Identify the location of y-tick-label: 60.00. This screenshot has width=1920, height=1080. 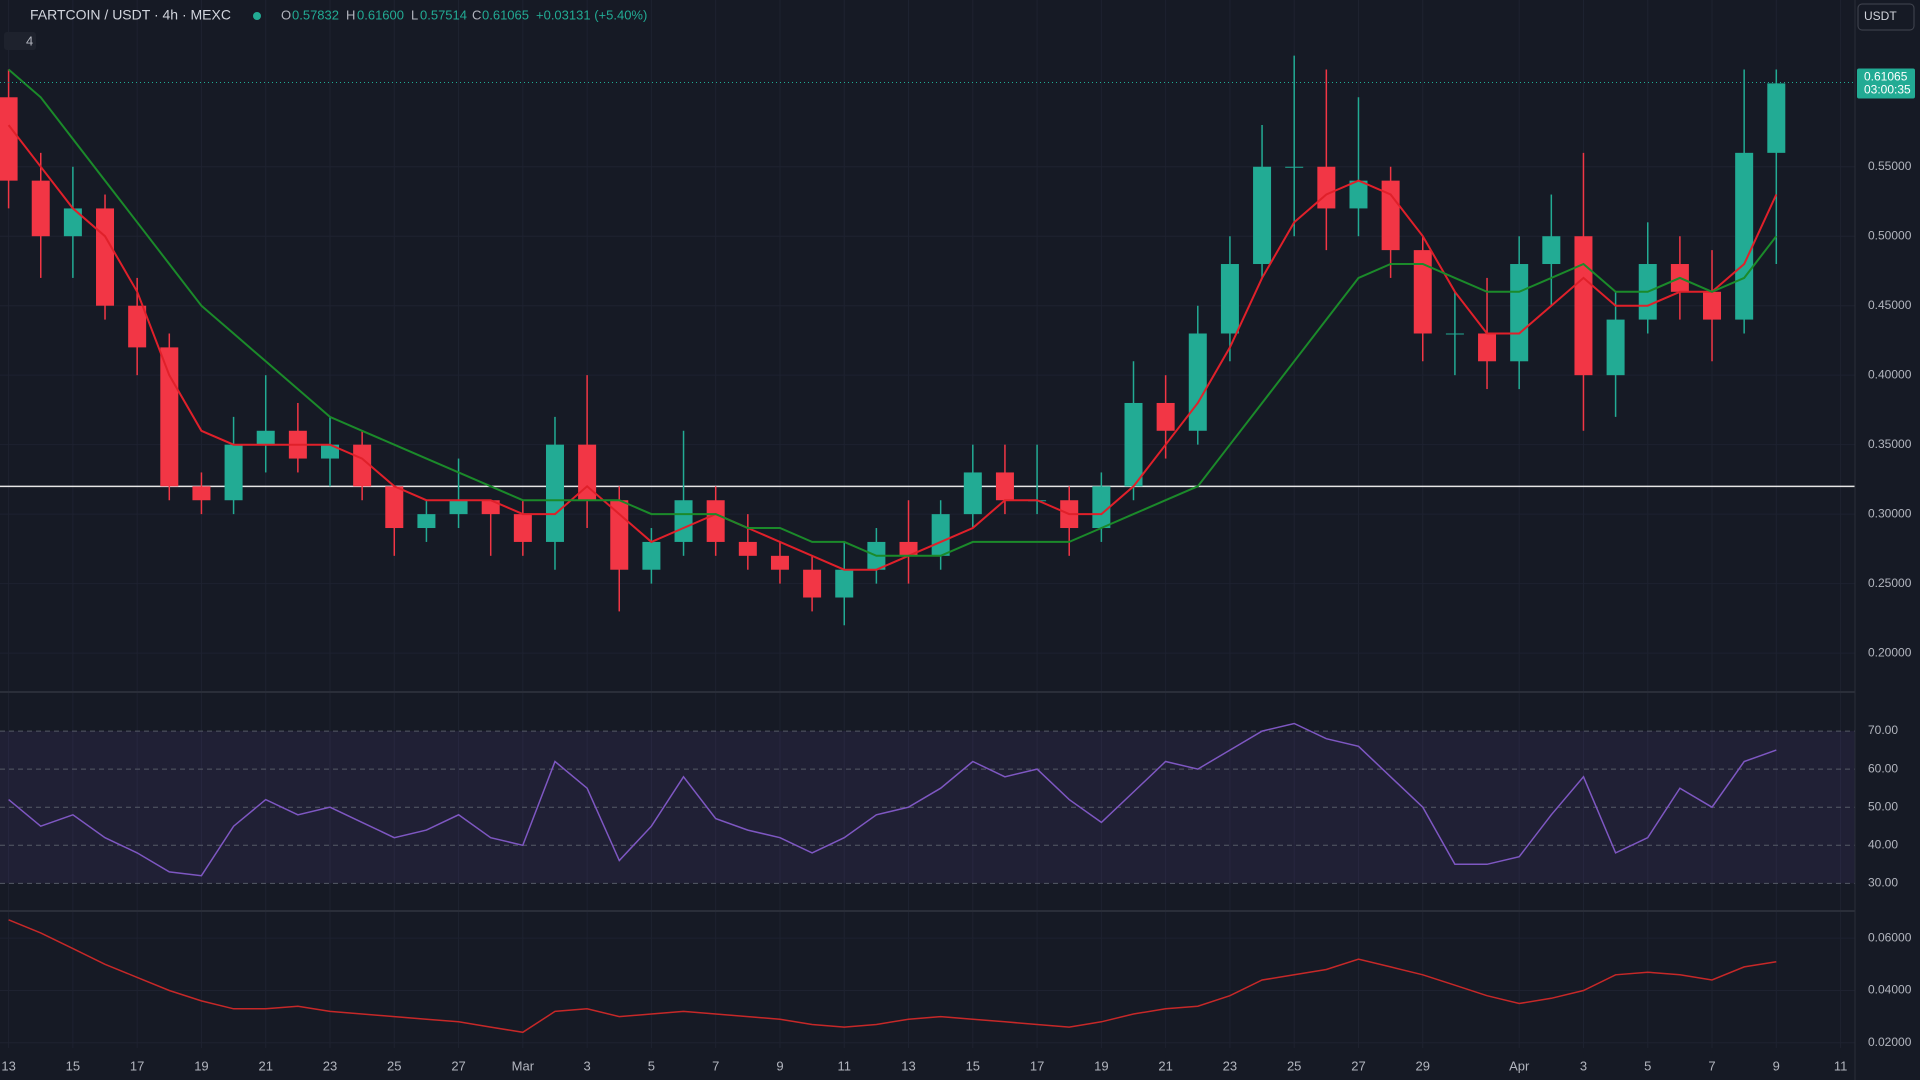
(1883, 768).